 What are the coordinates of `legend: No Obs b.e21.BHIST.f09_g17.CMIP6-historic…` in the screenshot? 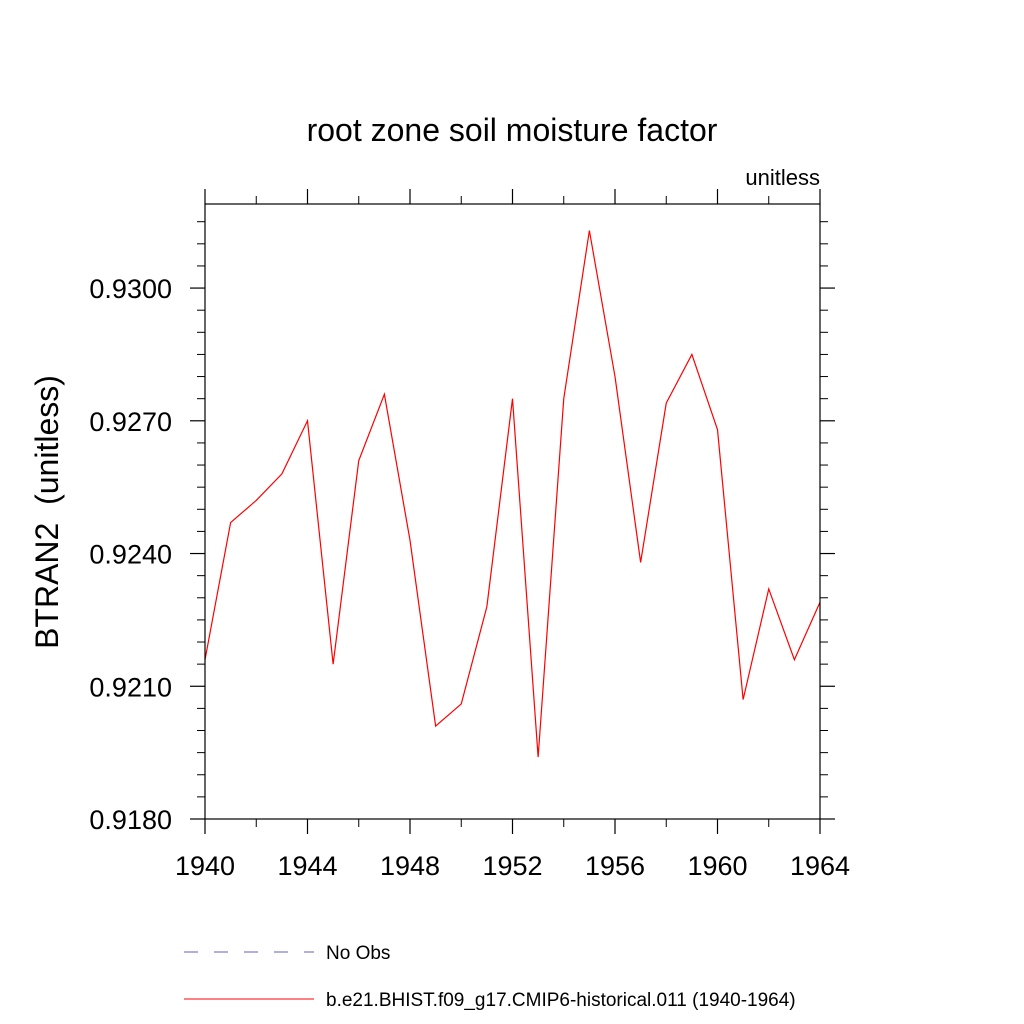 It's located at (490, 977).